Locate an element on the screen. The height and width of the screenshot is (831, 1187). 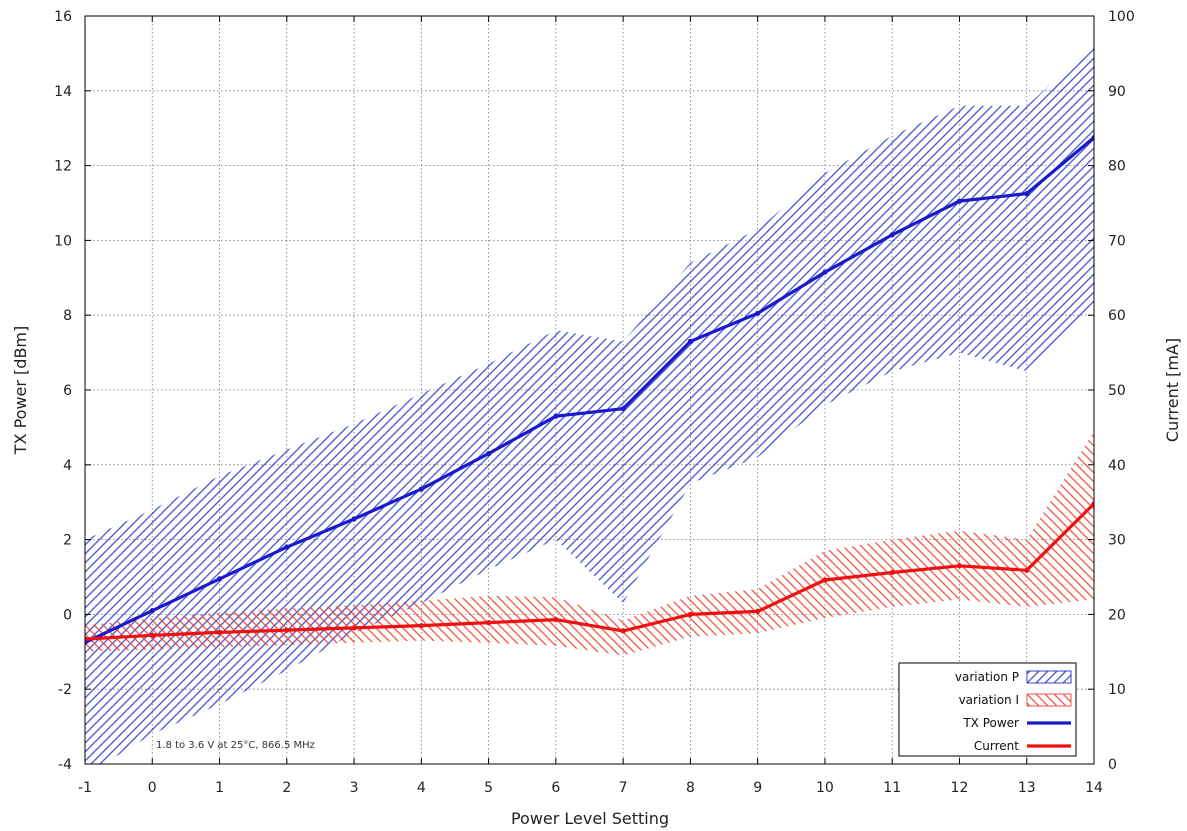
y-left-tick-label: 2 is located at coordinates (67, 541).